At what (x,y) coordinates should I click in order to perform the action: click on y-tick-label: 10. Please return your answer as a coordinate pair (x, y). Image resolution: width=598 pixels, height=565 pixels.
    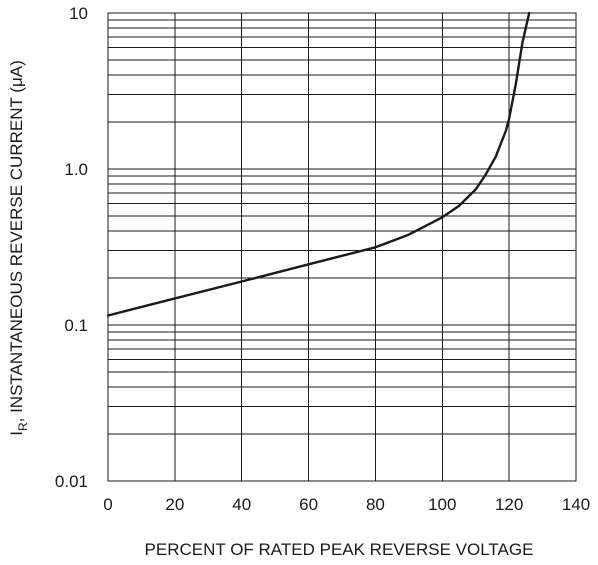
    Looking at the image, I should click on (78, 13).